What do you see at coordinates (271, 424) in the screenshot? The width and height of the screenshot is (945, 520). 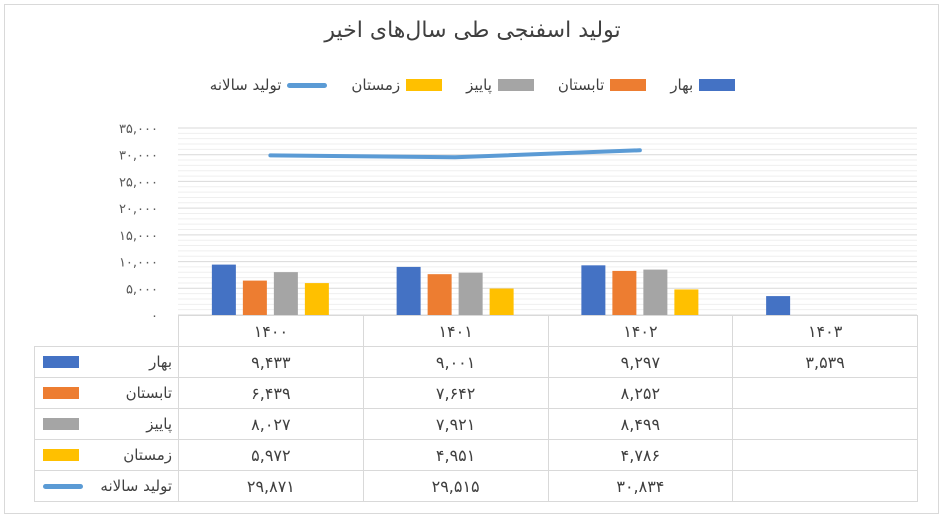 I see `data-label: ۸,۰۲۷` at bounding box center [271, 424].